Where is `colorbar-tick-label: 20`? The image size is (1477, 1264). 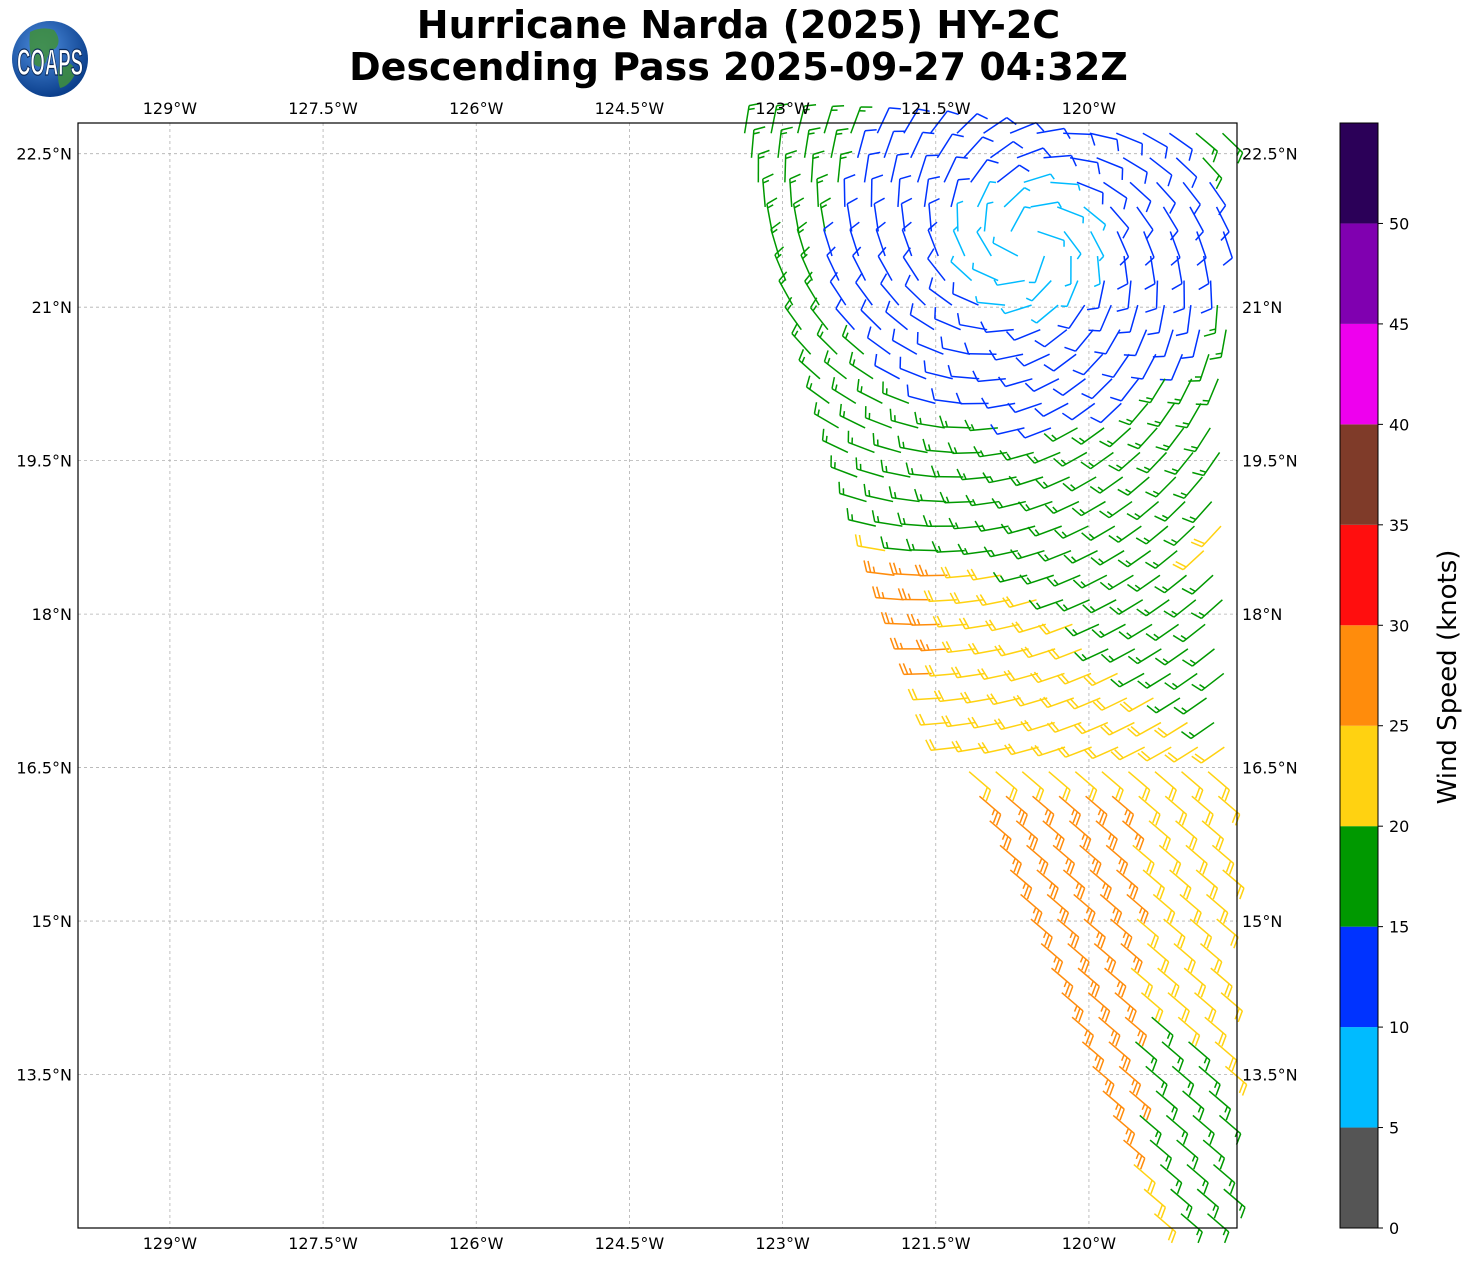
colorbar-tick-label: 20 is located at coordinates (1399, 826).